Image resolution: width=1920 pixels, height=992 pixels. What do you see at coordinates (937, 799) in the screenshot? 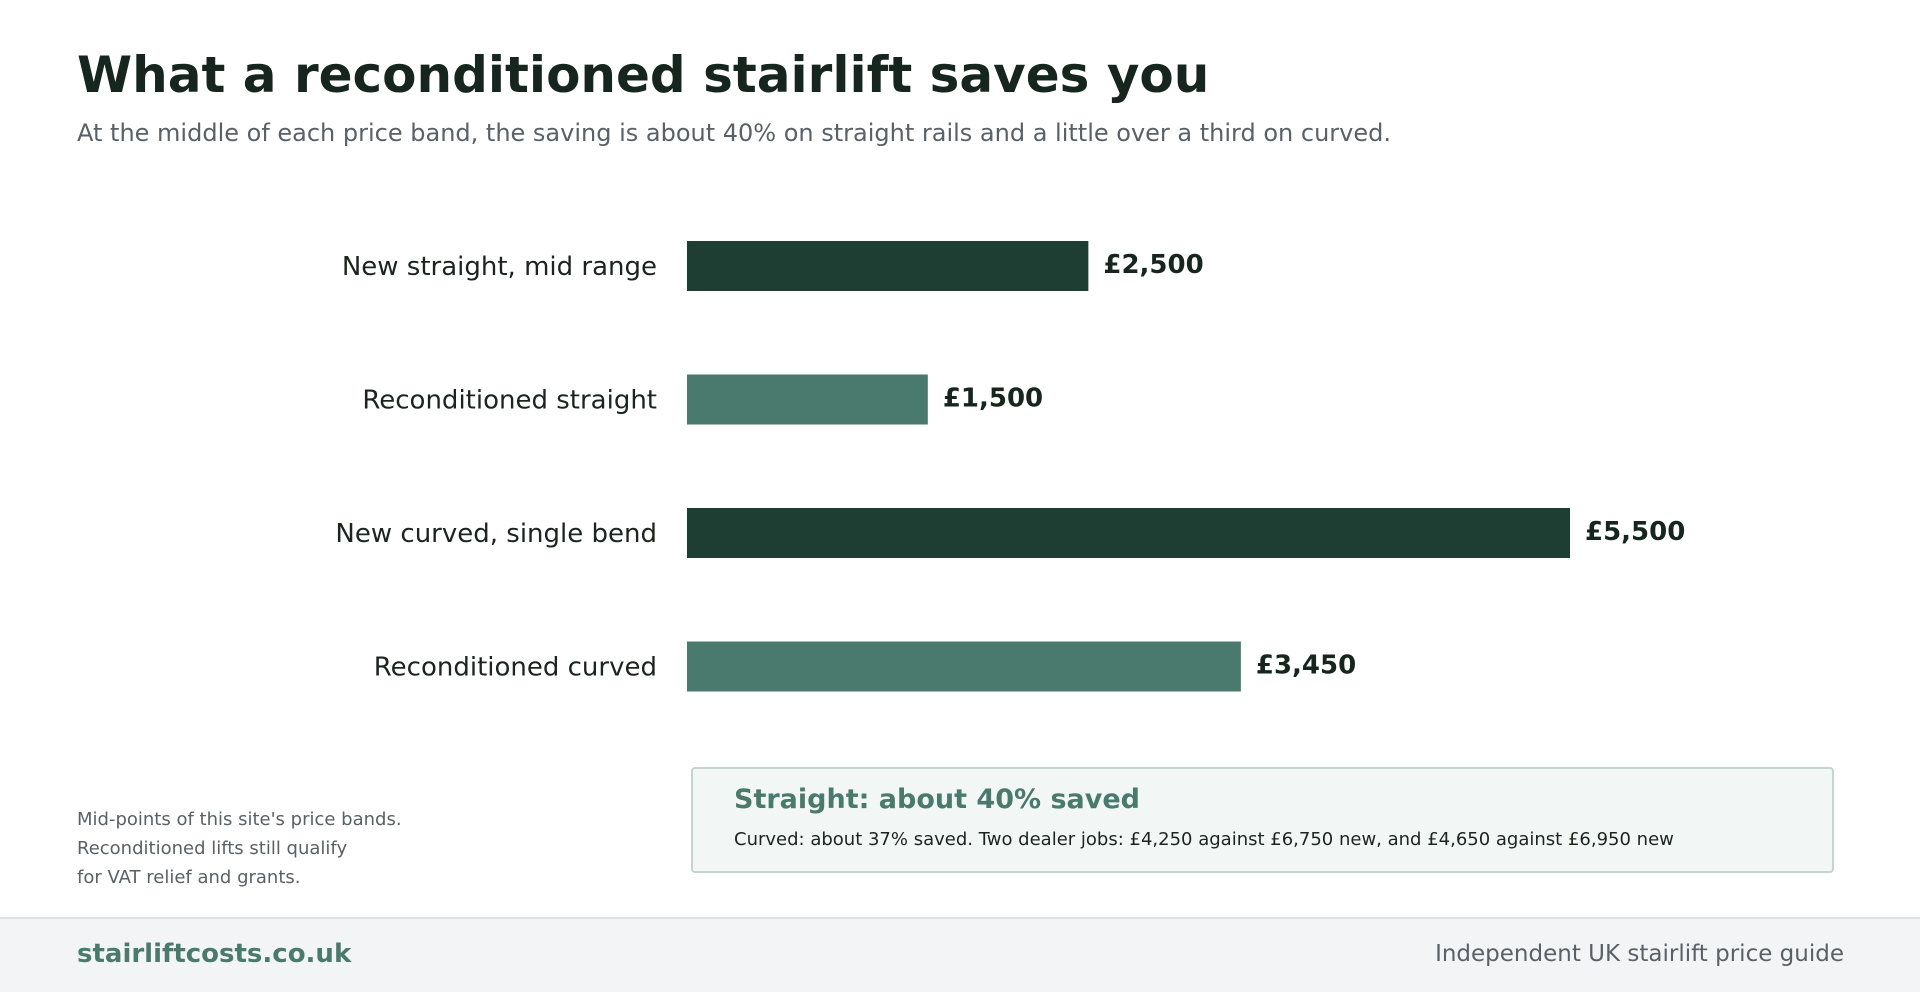
I see `callout-heading: Straight: about 40% saved` at bounding box center [937, 799].